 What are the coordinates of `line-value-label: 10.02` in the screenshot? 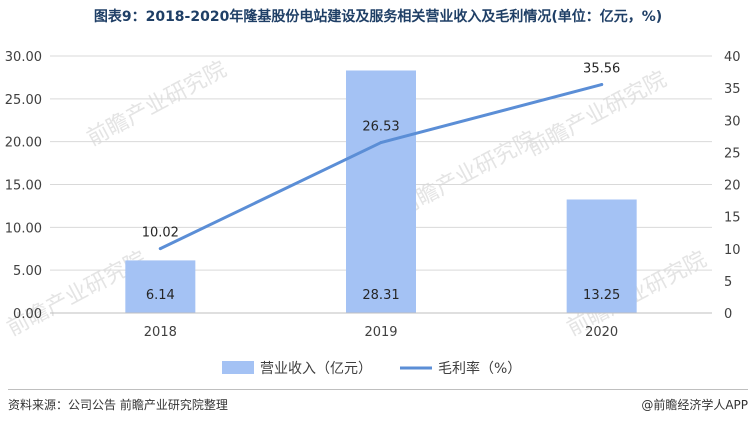 It's located at (160, 233).